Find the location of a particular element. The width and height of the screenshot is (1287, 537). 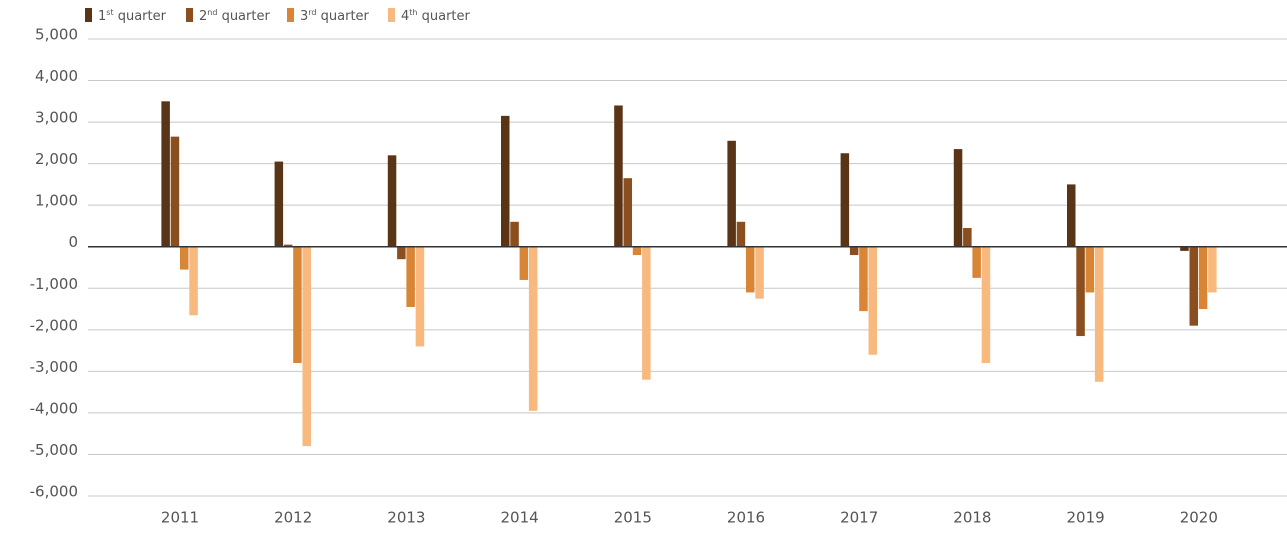

x-tick-label: 2012 is located at coordinates (293, 518).